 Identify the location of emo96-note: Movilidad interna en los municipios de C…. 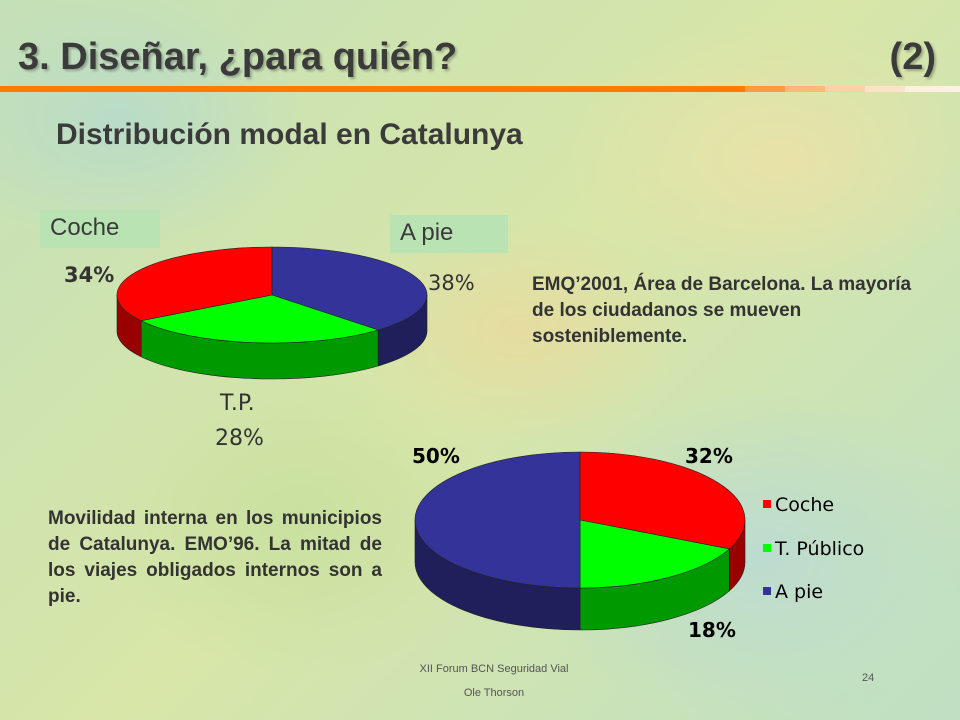
(215, 557).